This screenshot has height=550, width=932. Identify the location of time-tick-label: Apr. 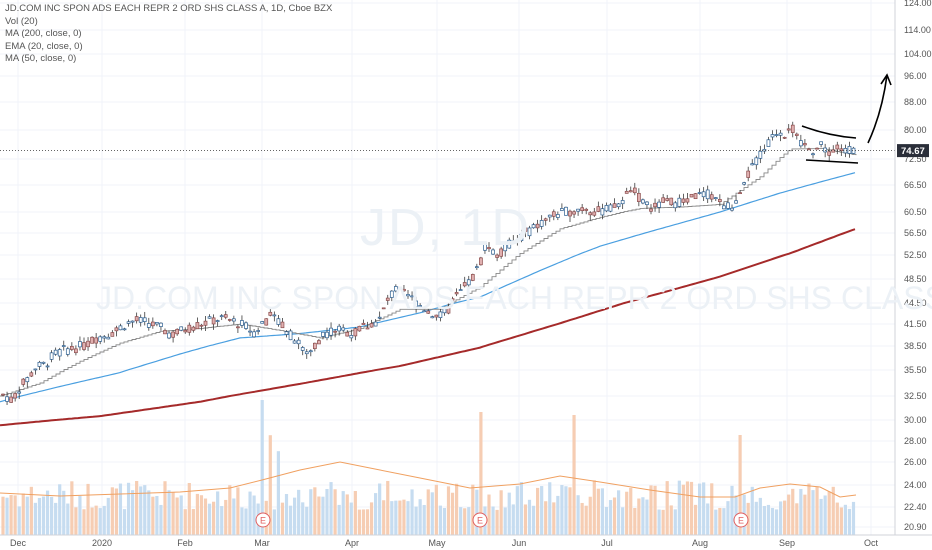
(352, 543).